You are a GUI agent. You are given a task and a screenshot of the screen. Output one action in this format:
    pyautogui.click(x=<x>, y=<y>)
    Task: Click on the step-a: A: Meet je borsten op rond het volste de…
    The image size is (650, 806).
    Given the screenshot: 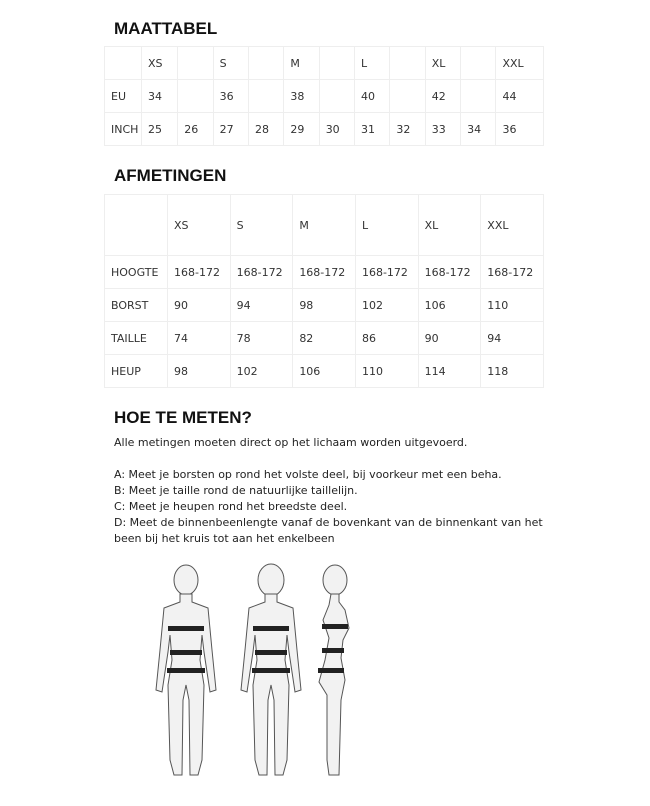 What is the action you would take?
    pyautogui.click(x=308, y=474)
    